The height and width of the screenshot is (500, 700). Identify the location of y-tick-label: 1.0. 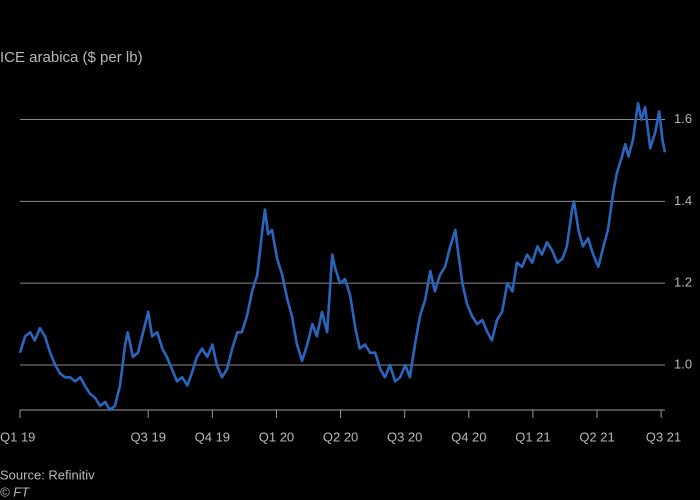
(683, 363).